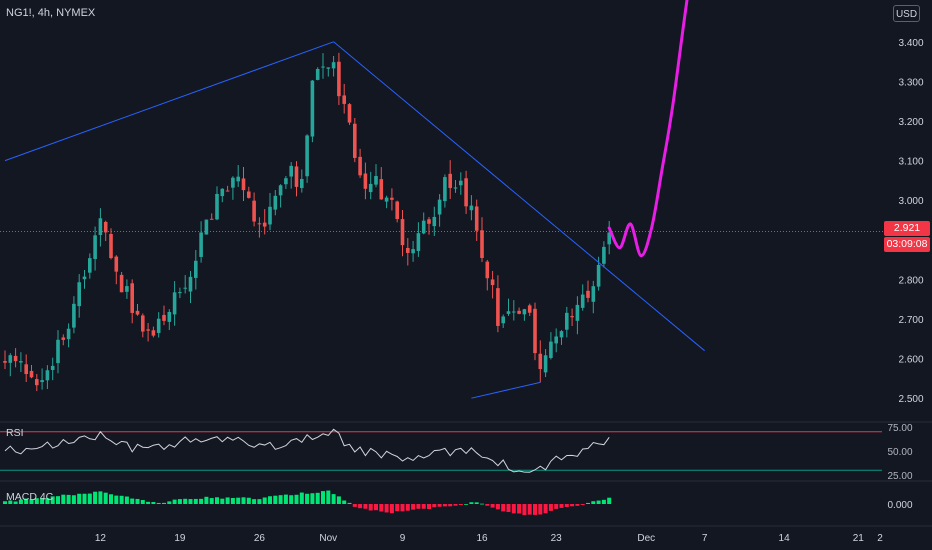 The height and width of the screenshot is (550, 932). What do you see at coordinates (482, 538) in the screenshot?
I see `time-tick-label: 16` at bounding box center [482, 538].